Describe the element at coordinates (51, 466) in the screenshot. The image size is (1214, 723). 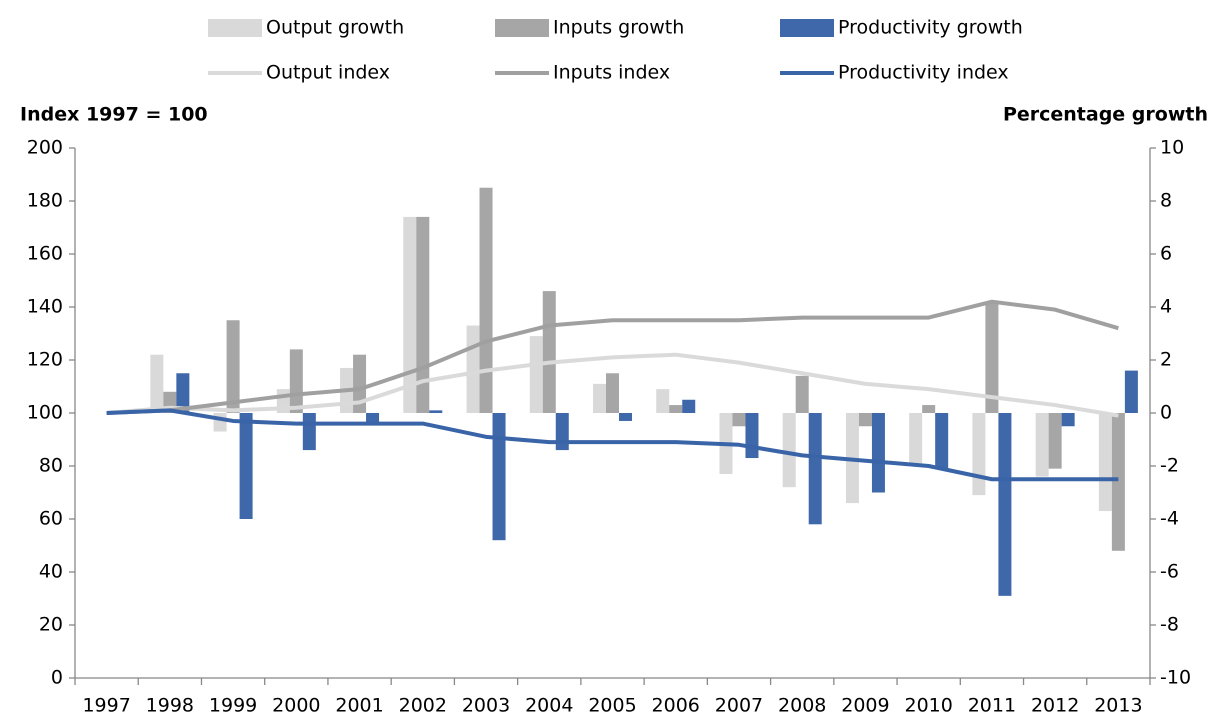
I see `y-tick-label: 80` at that location.